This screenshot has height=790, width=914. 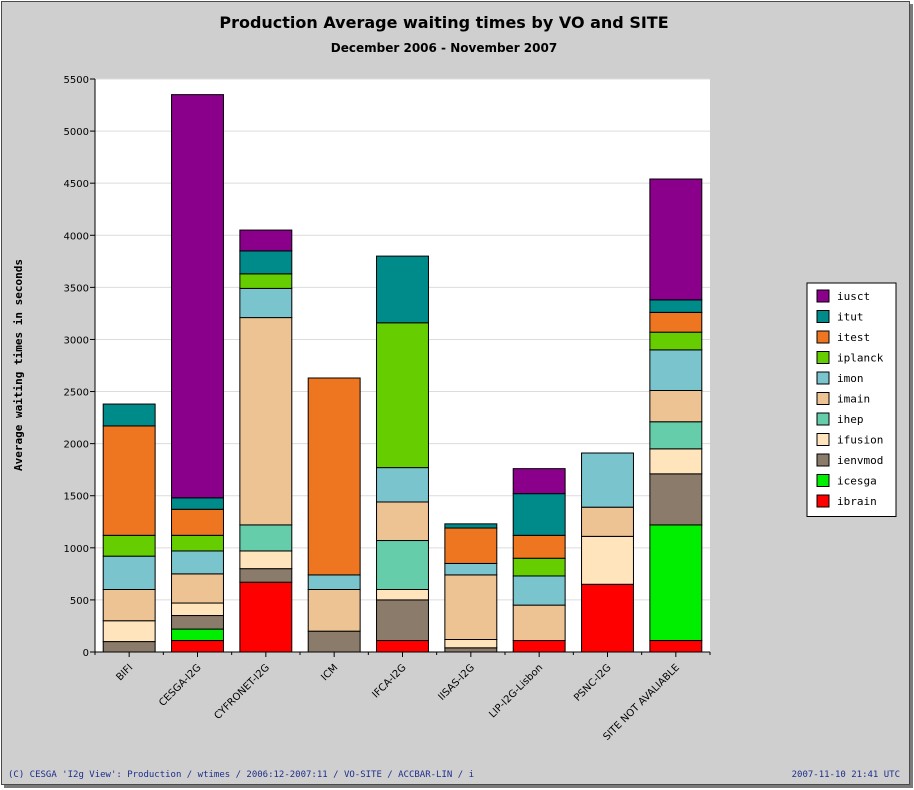 What do you see at coordinates (860, 460) in the screenshot?
I see `legend-label-ienvmod: ienvmod` at bounding box center [860, 460].